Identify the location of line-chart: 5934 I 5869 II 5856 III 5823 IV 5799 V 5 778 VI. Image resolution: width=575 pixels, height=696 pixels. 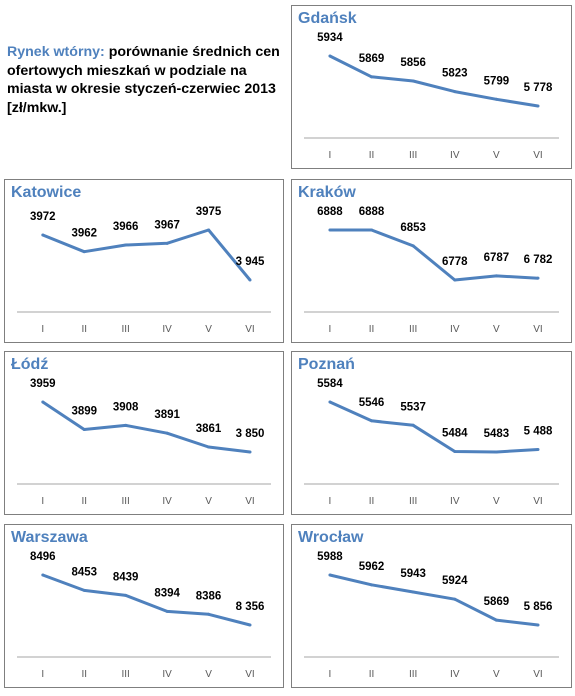
(431, 96).